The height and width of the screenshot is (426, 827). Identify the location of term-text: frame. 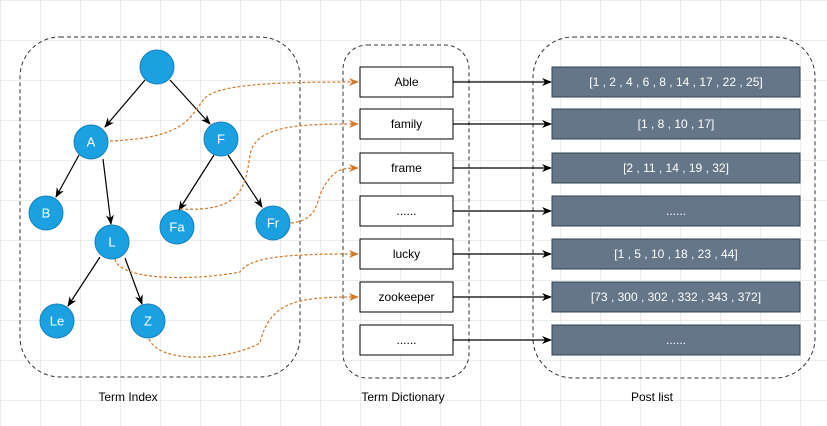
(406, 168).